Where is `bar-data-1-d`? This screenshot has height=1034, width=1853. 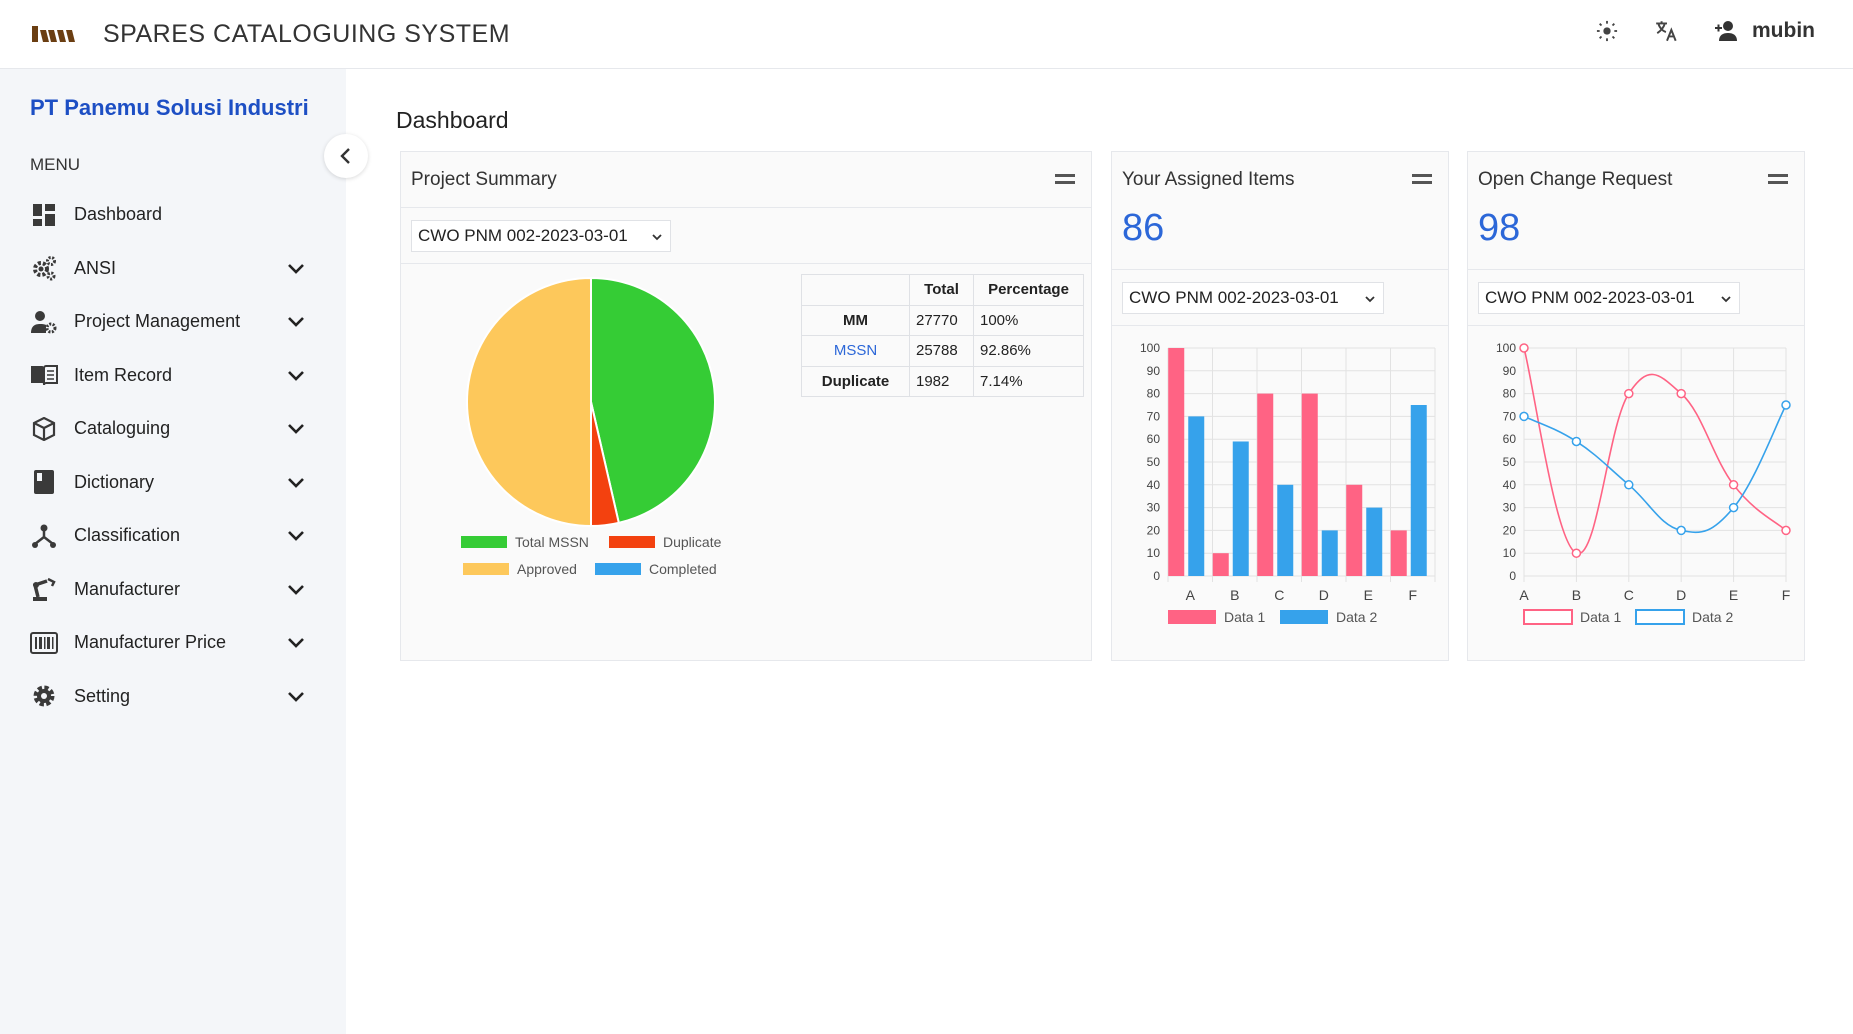 bar-data-1-d is located at coordinates (1309, 484).